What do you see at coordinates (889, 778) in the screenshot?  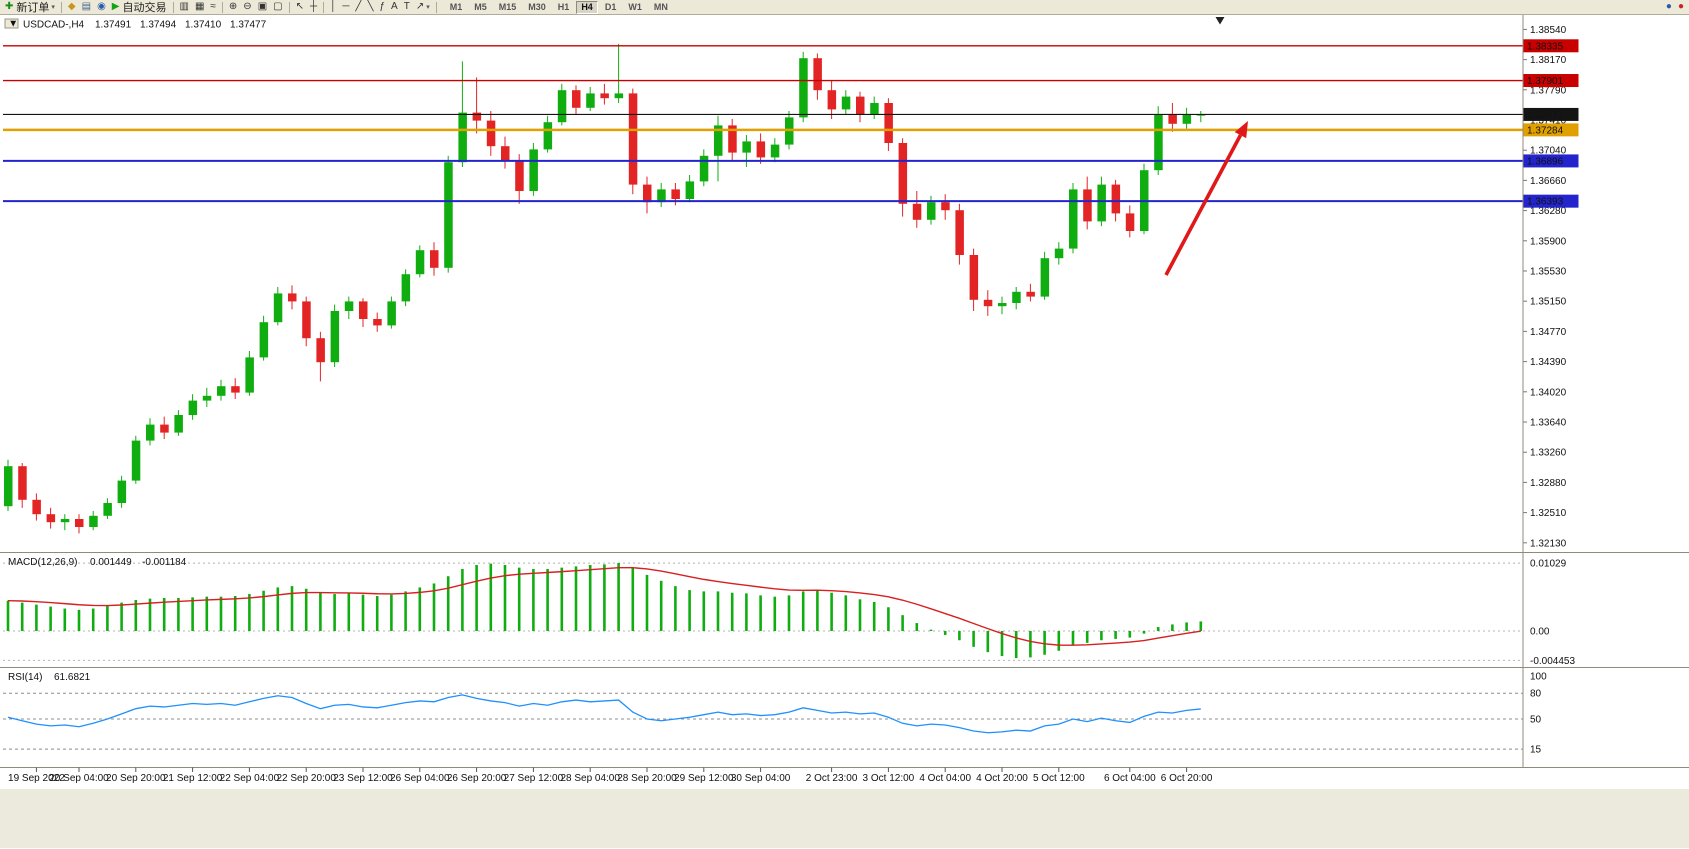 I see `time-axis-label: 3 Oct 12:00` at bounding box center [889, 778].